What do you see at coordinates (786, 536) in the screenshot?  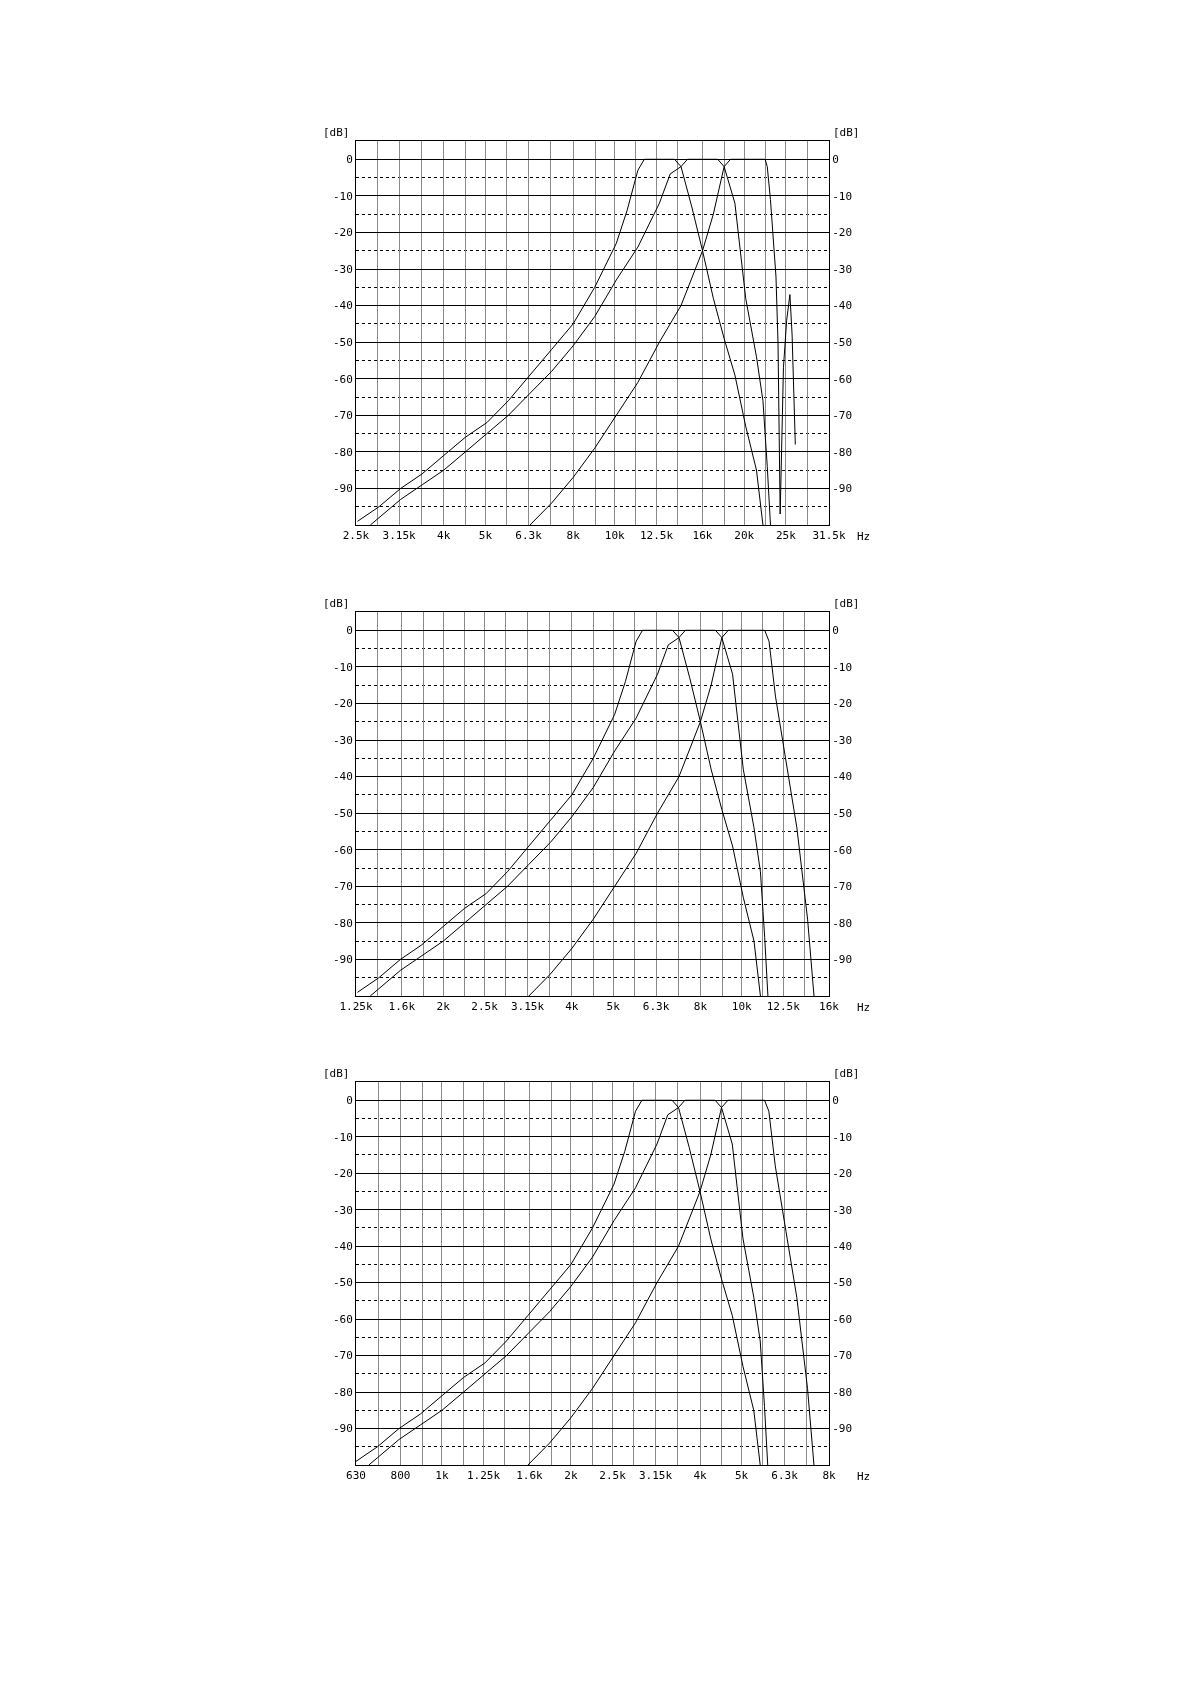 I see `x-tick-label: 25k` at bounding box center [786, 536].